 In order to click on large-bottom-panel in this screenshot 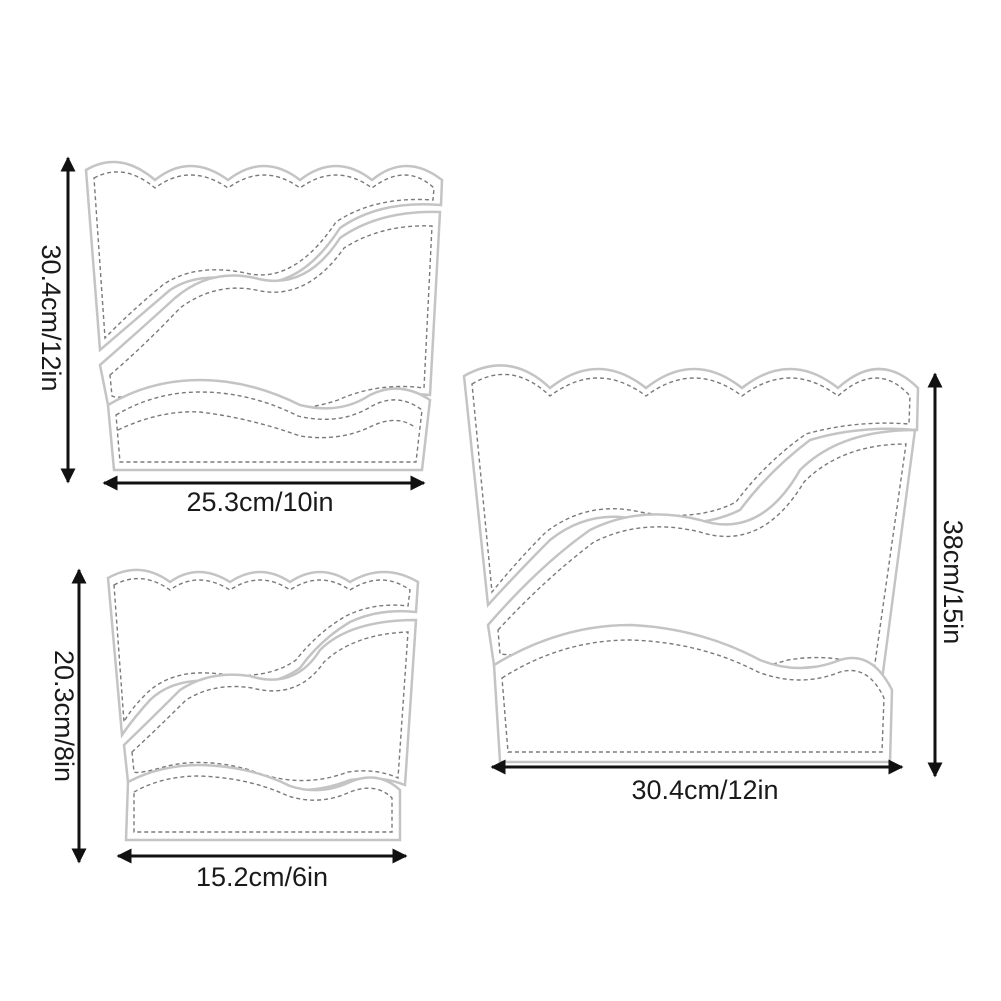, I will do `click(693, 693)`.